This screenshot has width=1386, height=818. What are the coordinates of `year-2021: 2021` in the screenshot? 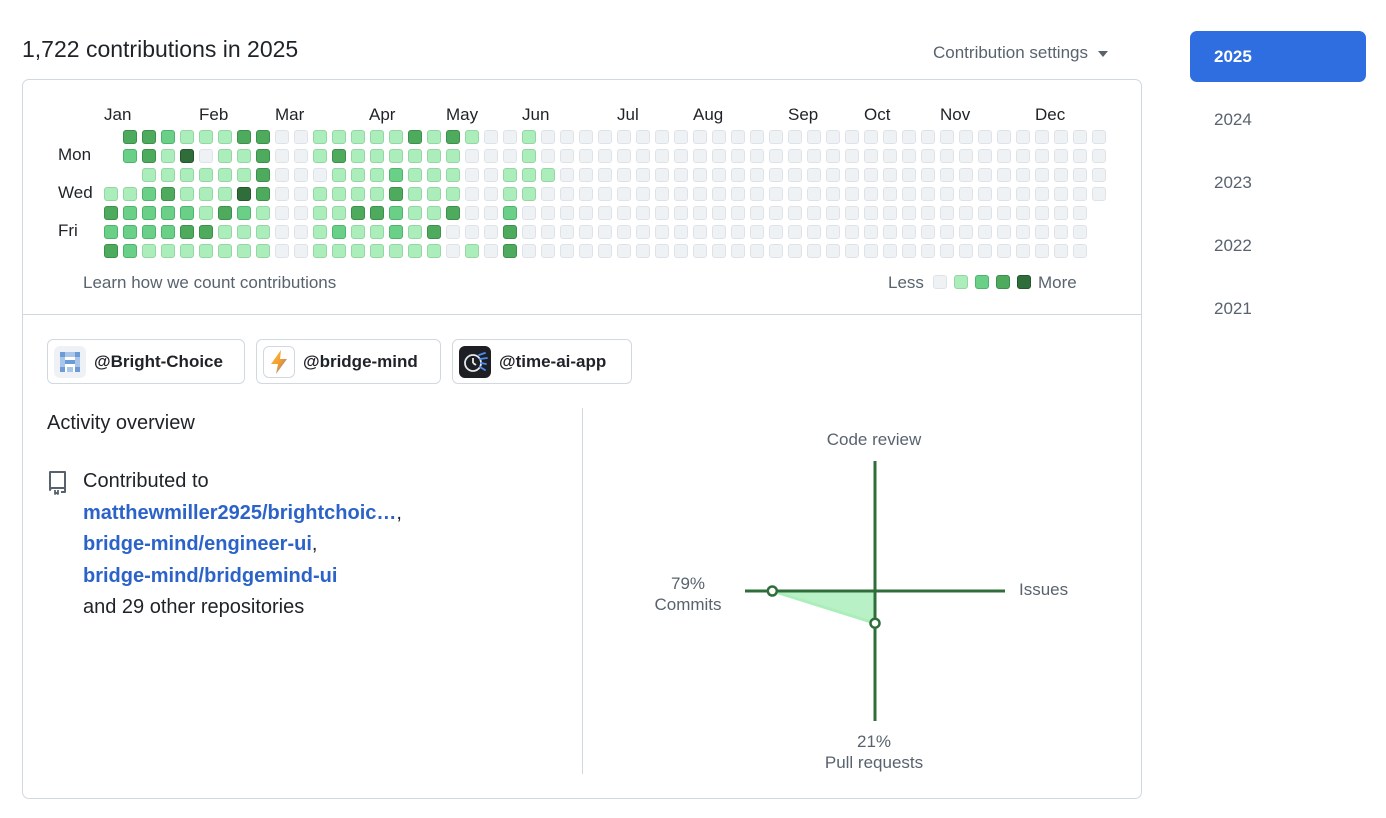 It's located at (1233, 308).